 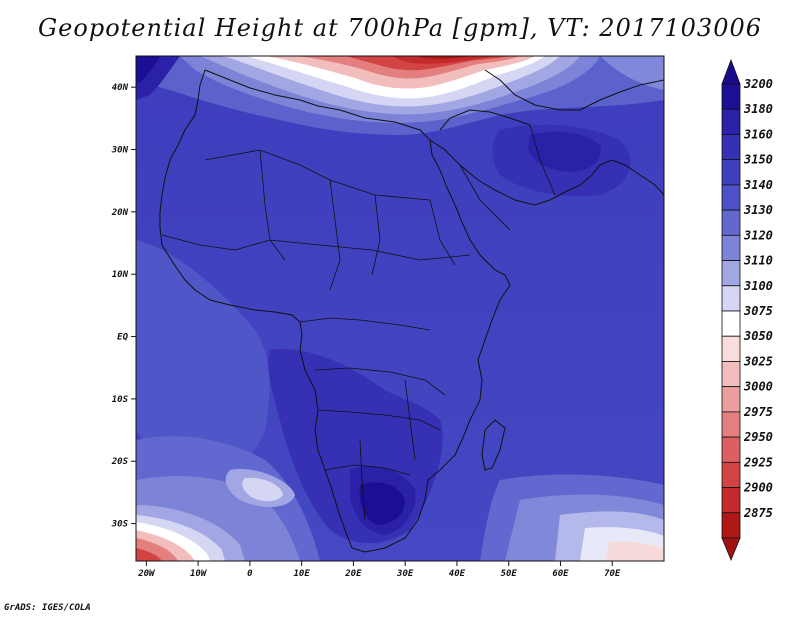 I want to click on colorbar-label: 2975, so click(x=758, y=412).